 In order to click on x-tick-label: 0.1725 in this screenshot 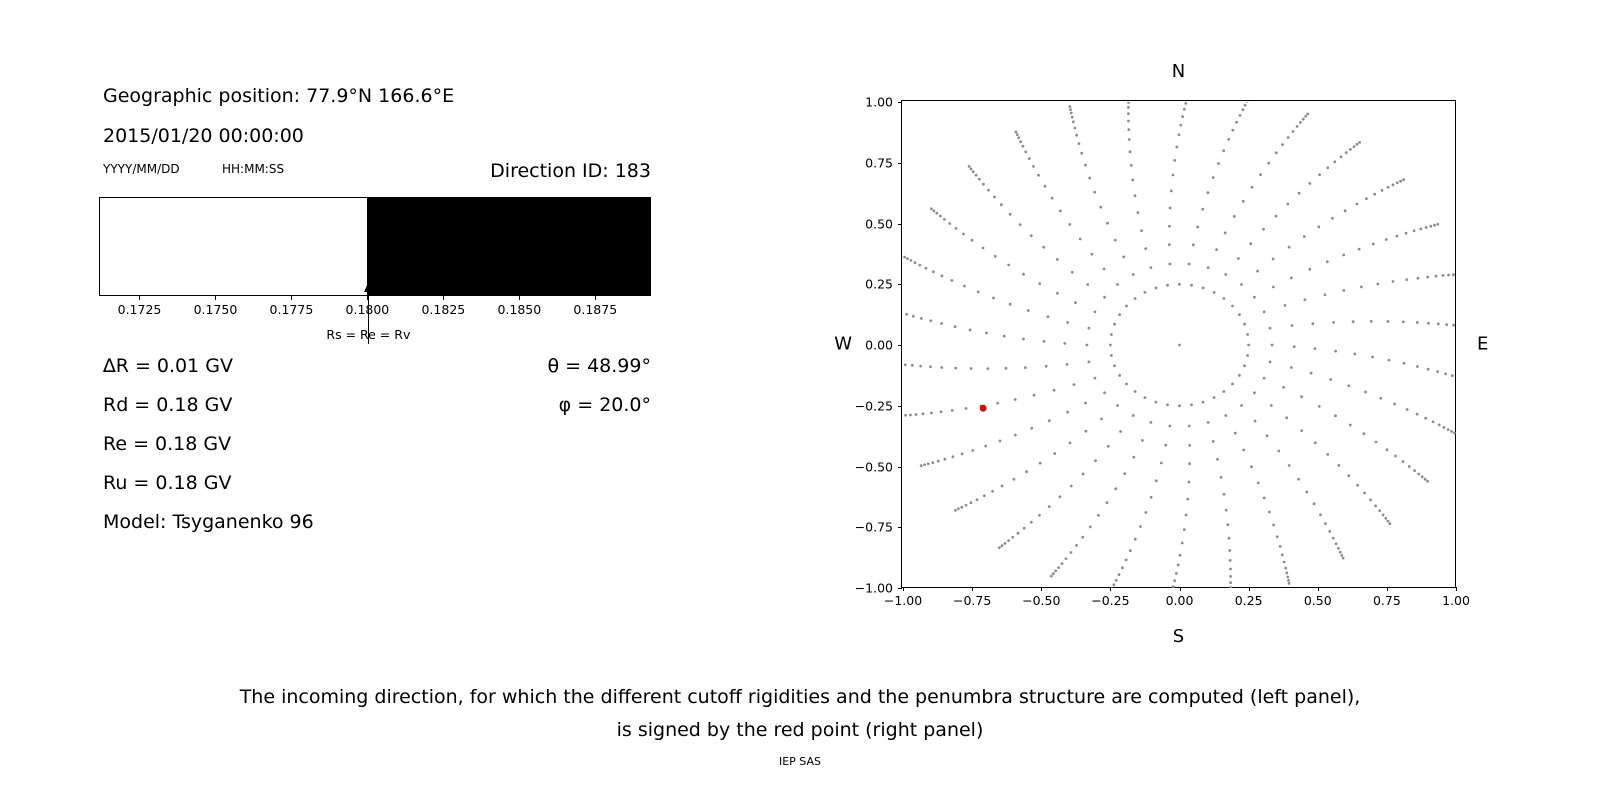, I will do `click(139, 309)`.